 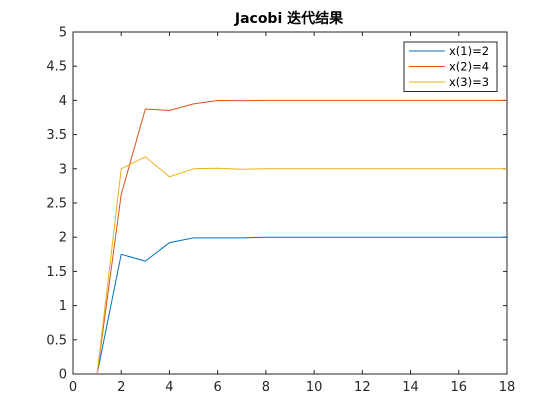 What do you see at coordinates (63, 169) in the screenshot?
I see `y-tick-label: 3` at bounding box center [63, 169].